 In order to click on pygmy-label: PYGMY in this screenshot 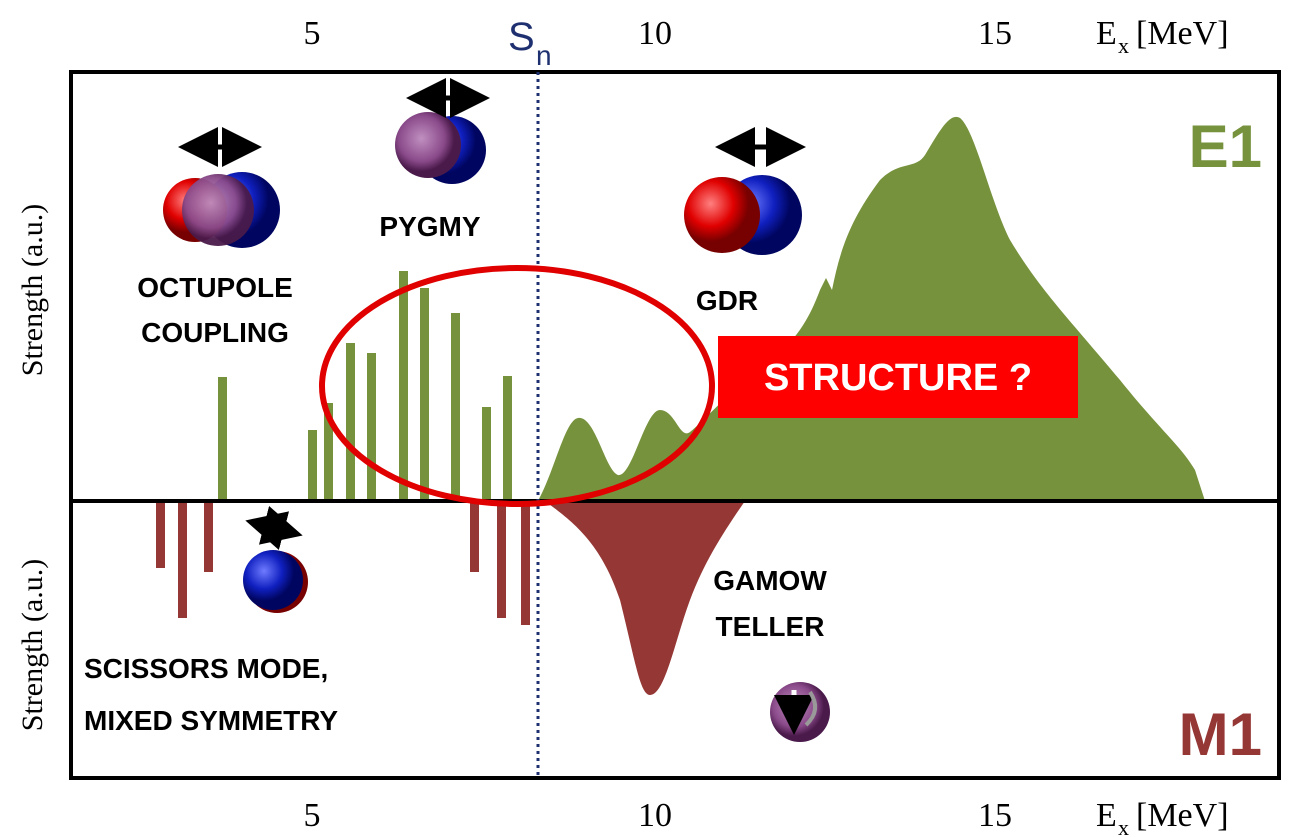, I will do `click(429, 226)`.